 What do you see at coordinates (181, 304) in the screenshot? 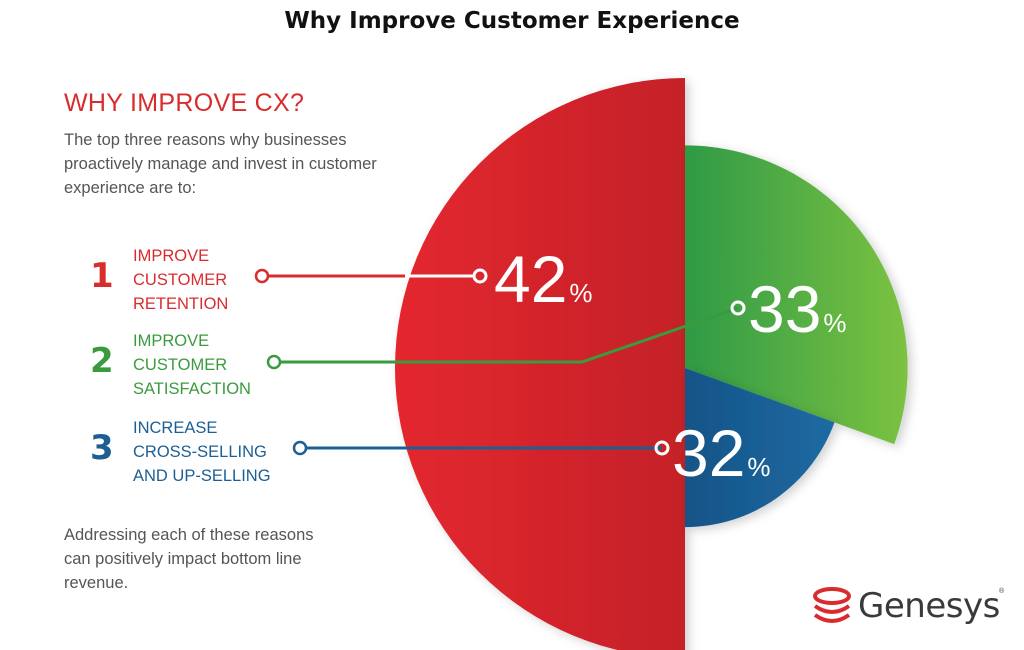
I see `reason-label-line: RETENTION` at bounding box center [181, 304].